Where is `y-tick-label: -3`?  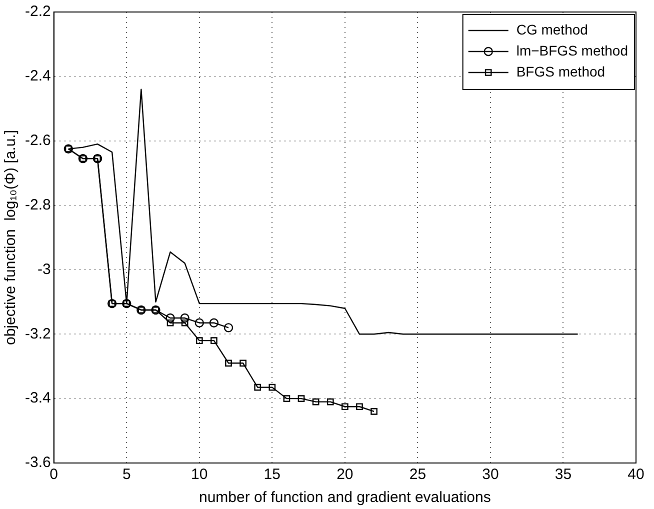 y-tick-label: -3 is located at coordinates (44, 269).